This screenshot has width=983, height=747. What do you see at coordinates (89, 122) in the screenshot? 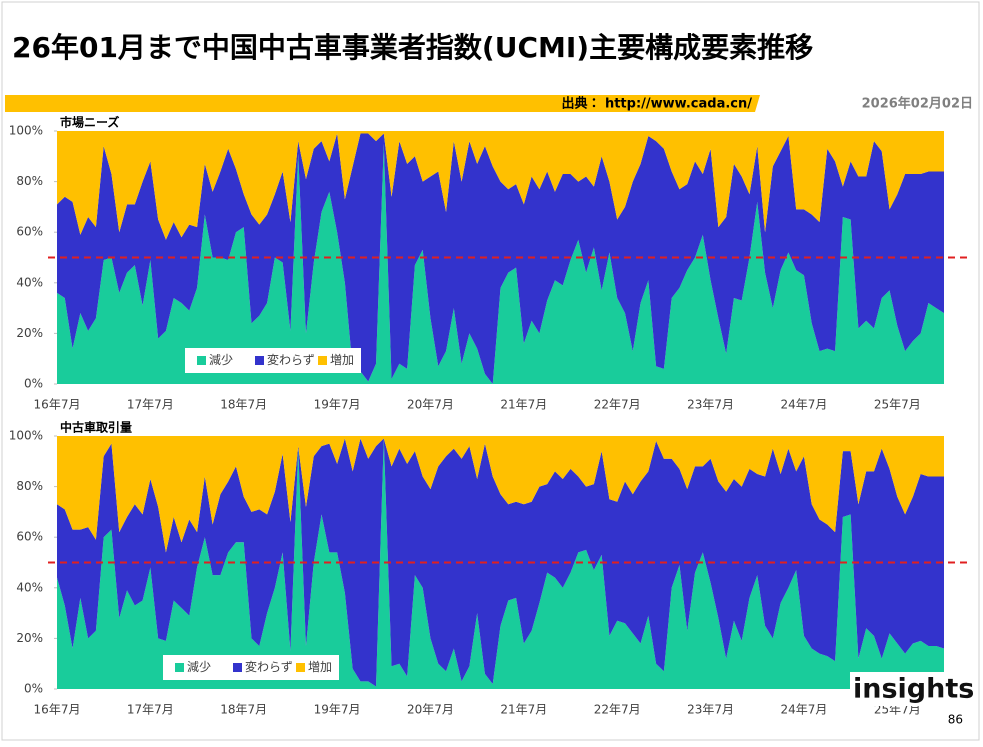
I see `chart-title: 市場ニーズ` at bounding box center [89, 122].